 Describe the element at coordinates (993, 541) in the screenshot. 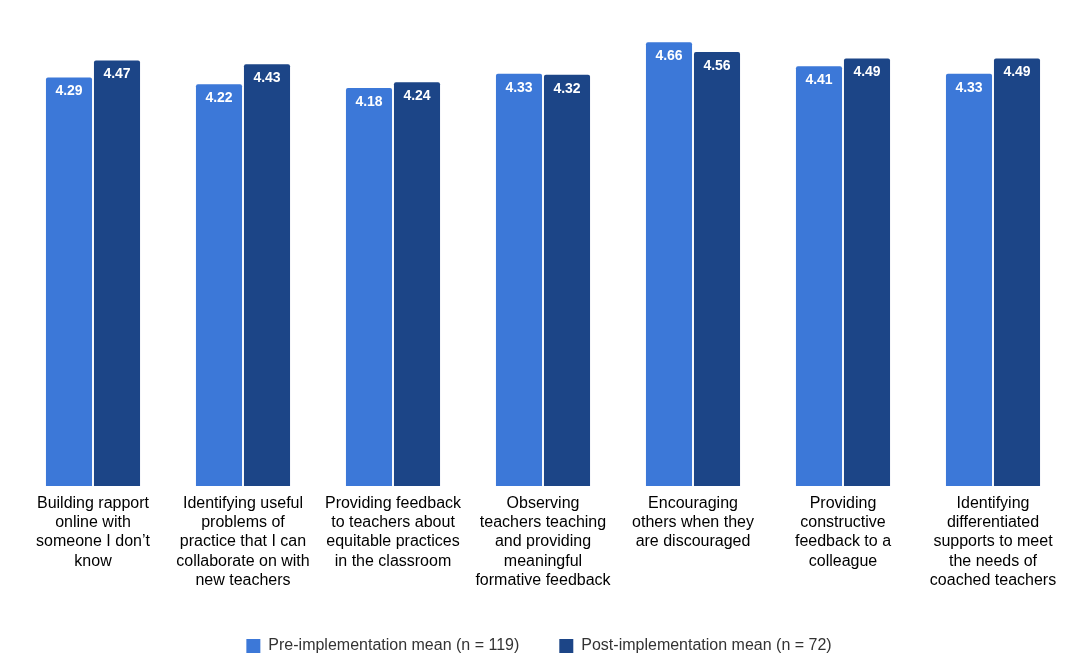

I see `x-tick-label: Identifying differentiated supports to meet the needs of coached teachers` at that location.